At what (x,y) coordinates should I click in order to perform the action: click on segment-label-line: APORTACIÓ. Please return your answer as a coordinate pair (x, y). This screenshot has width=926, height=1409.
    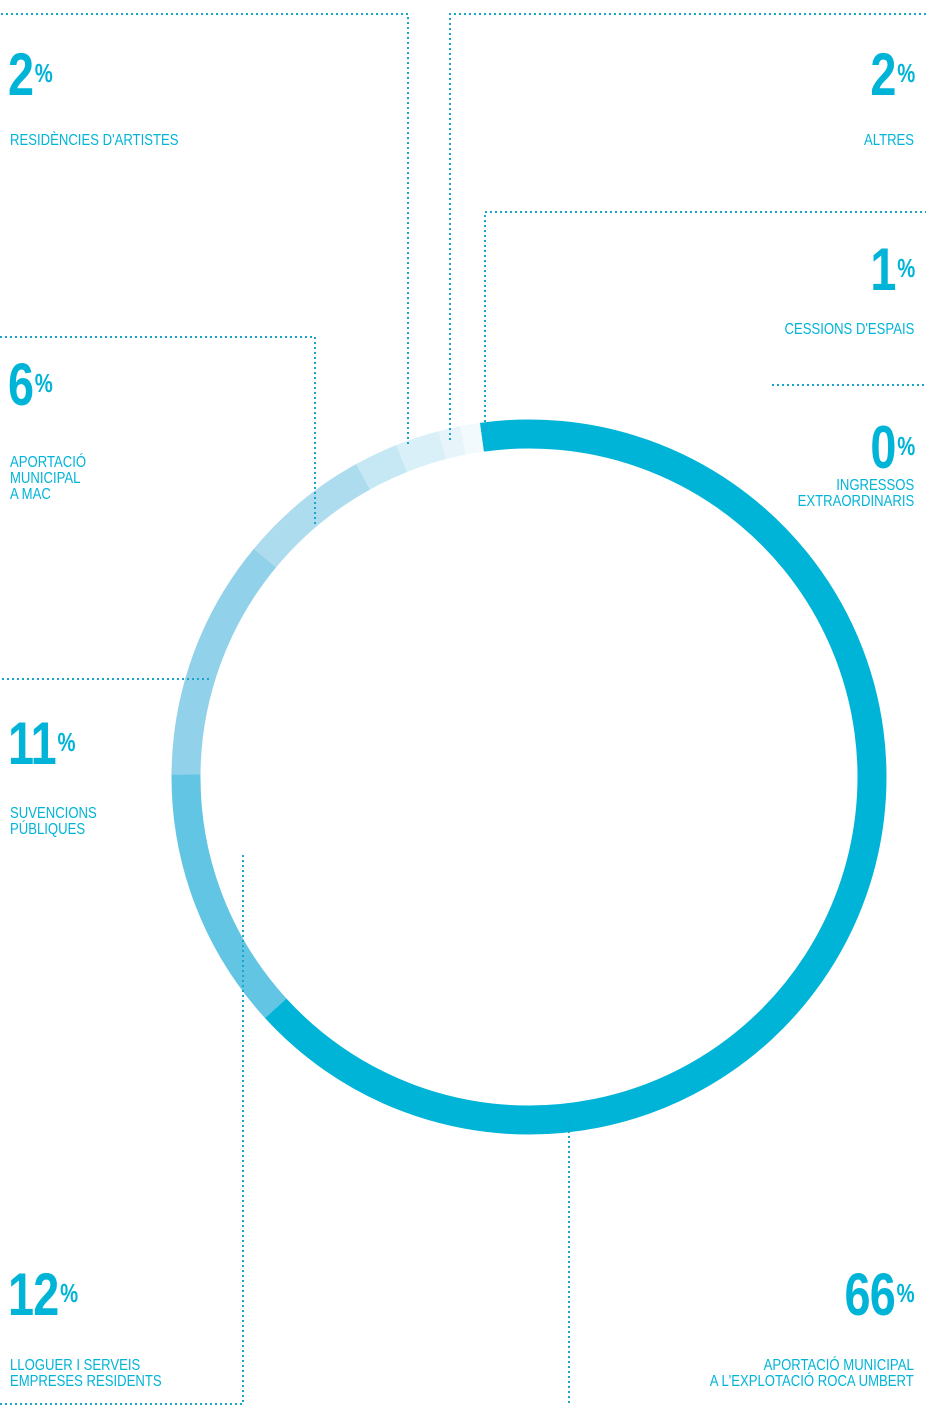
    Looking at the image, I should click on (48, 462).